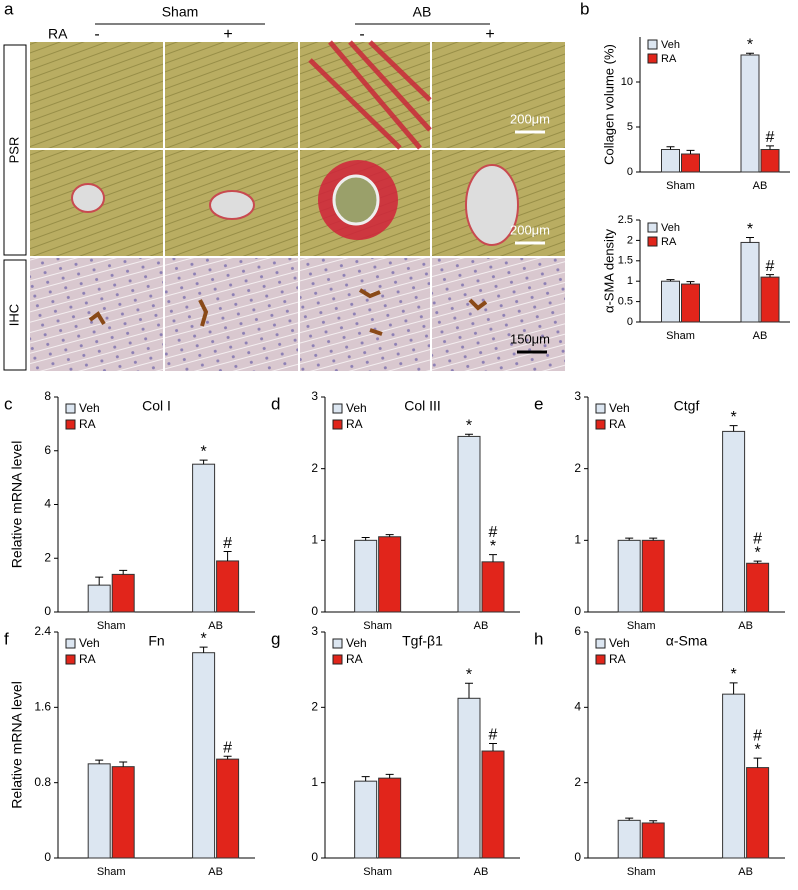 Image resolution: width=798 pixels, height=890 pixels. I want to click on y-tick-label: 6, so click(47, 450).